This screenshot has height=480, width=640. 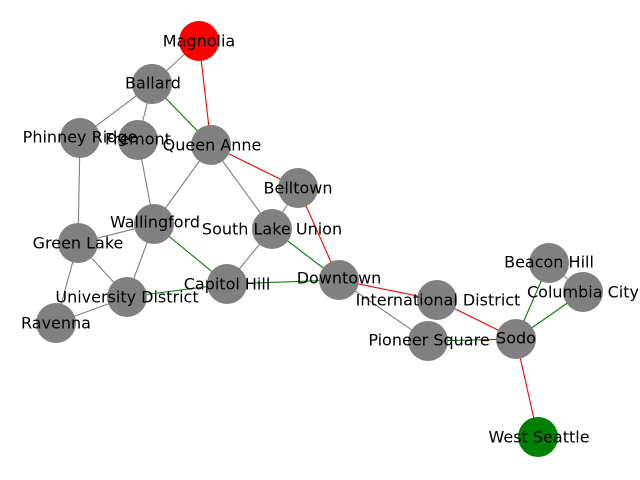 I want to click on node-label-south-lake-union: South Lake Union, so click(x=272, y=229).